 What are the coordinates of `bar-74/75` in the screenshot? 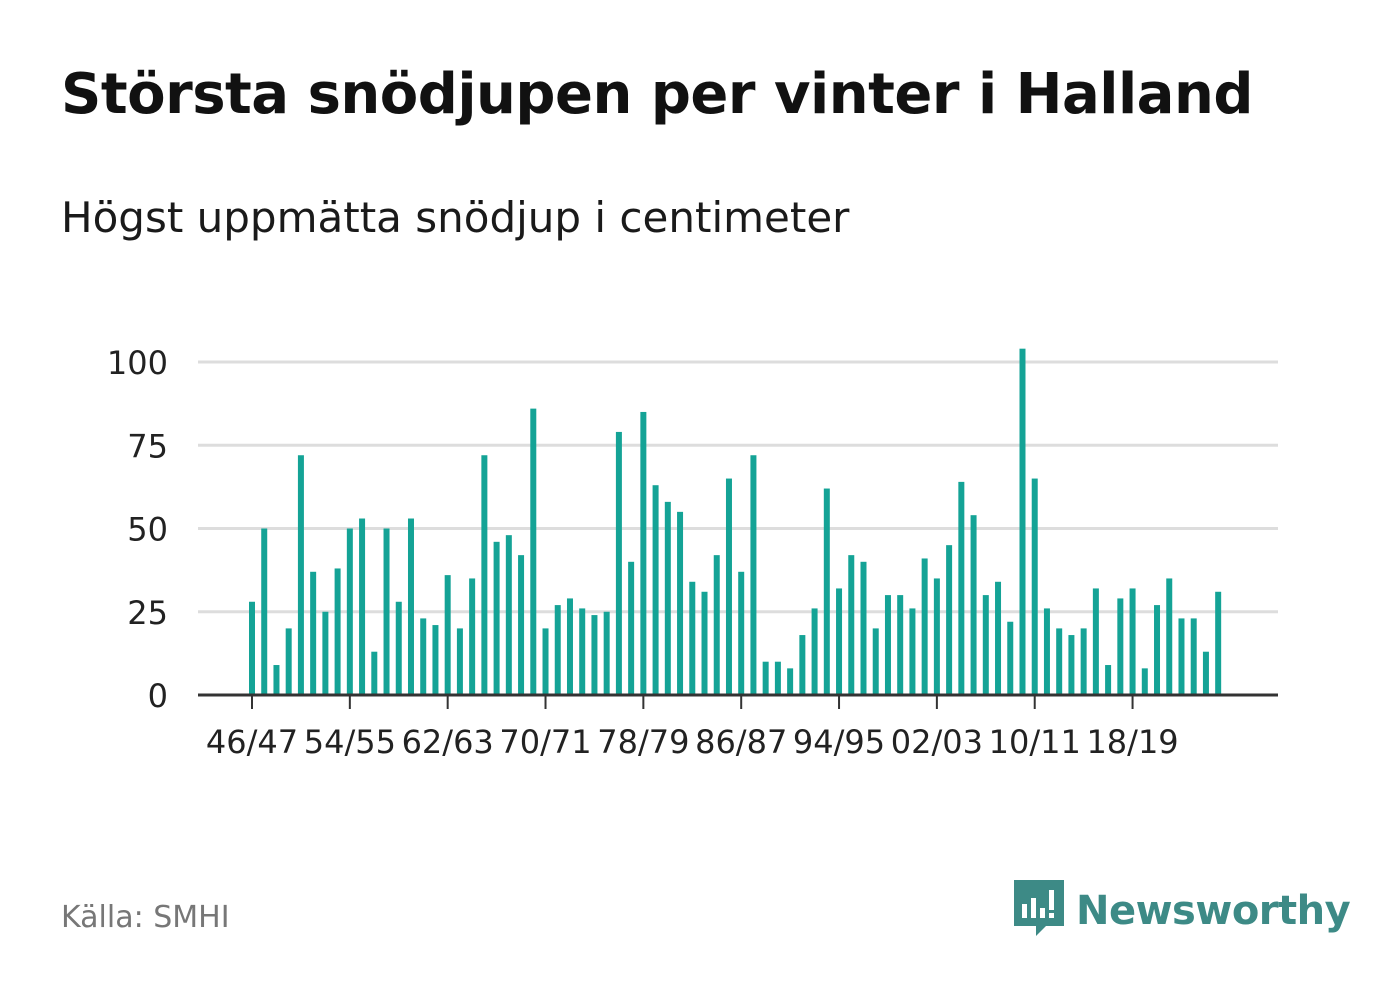 It's located at (594, 655).